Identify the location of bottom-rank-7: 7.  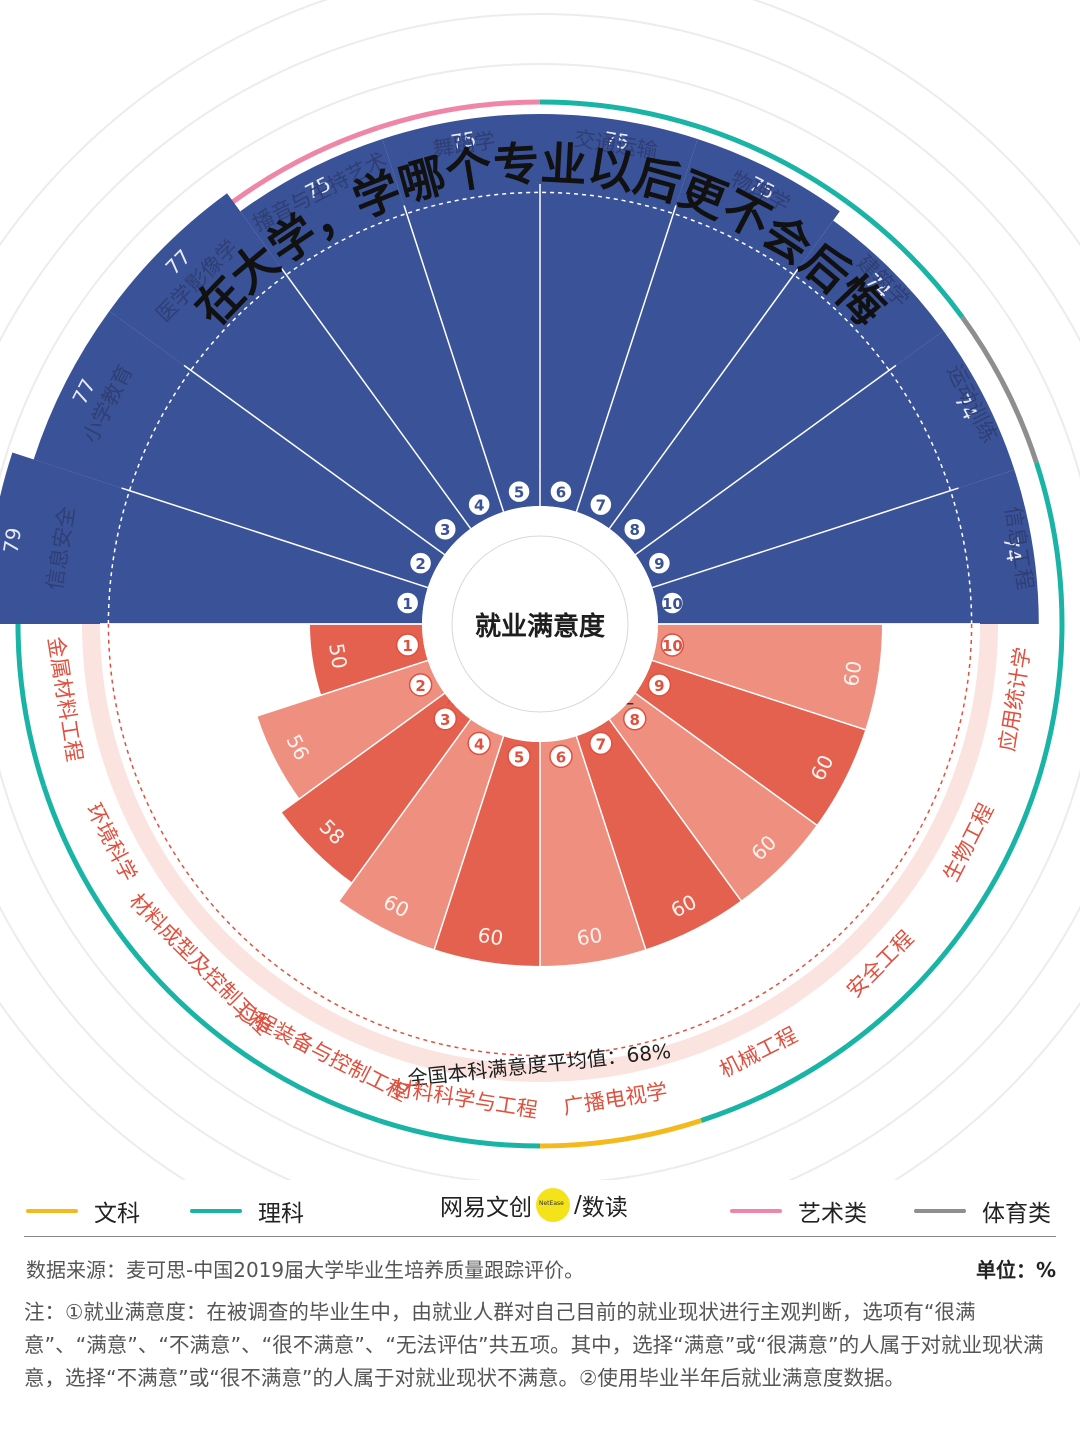
(601, 744).